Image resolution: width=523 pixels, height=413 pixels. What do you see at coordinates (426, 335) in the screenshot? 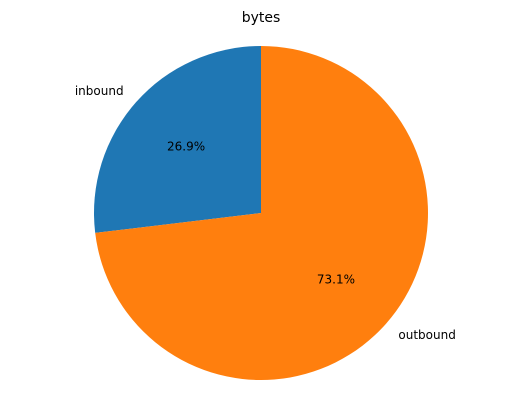
I see `slice-label-outbound: outbound` at bounding box center [426, 335].